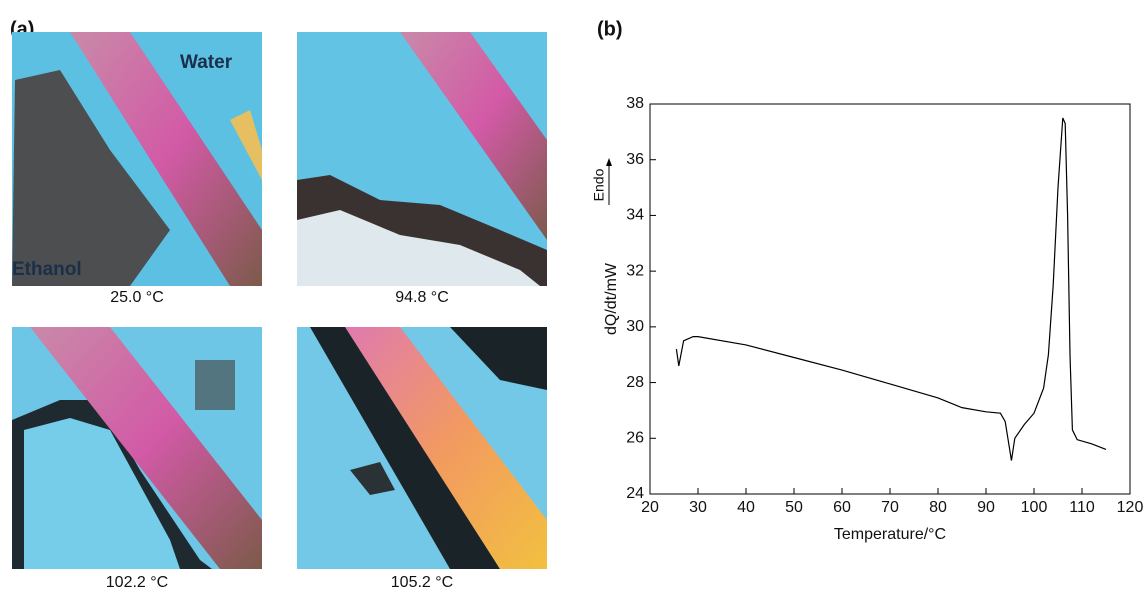 This screenshot has height=592, width=1147. Describe the element at coordinates (1130, 507) in the screenshot. I see `x-tick-label: 120` at that location.